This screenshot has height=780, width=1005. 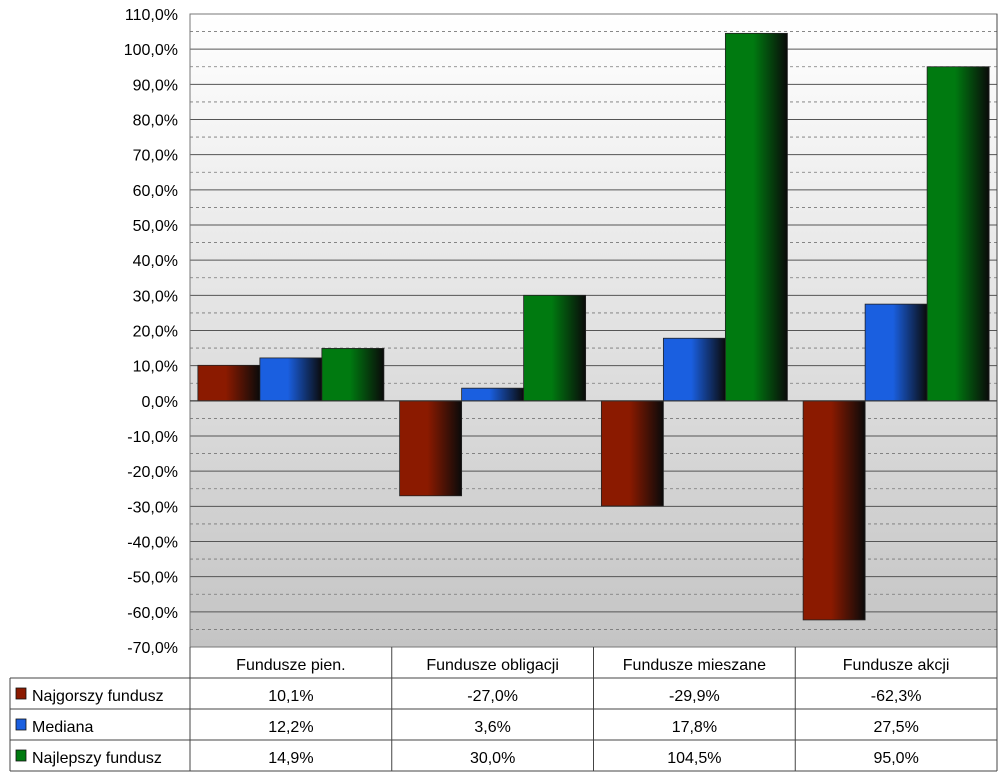 I want to click on y-tick-label: 90,0%, so click(x=155, y=85).